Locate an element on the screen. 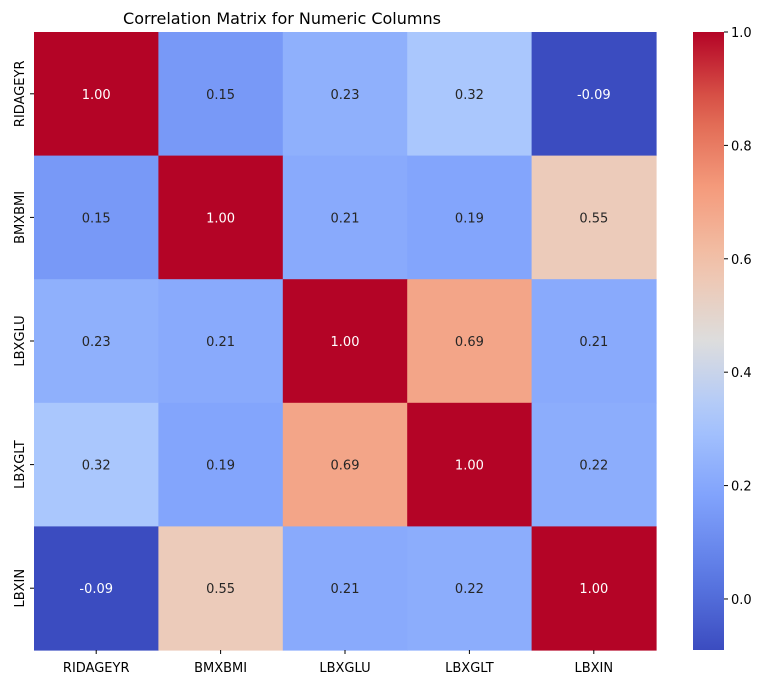 The height and width of the screenshot is (682, 764). cell-annotation-r2-c3: 0.69 is located at coordinates (469, 342).